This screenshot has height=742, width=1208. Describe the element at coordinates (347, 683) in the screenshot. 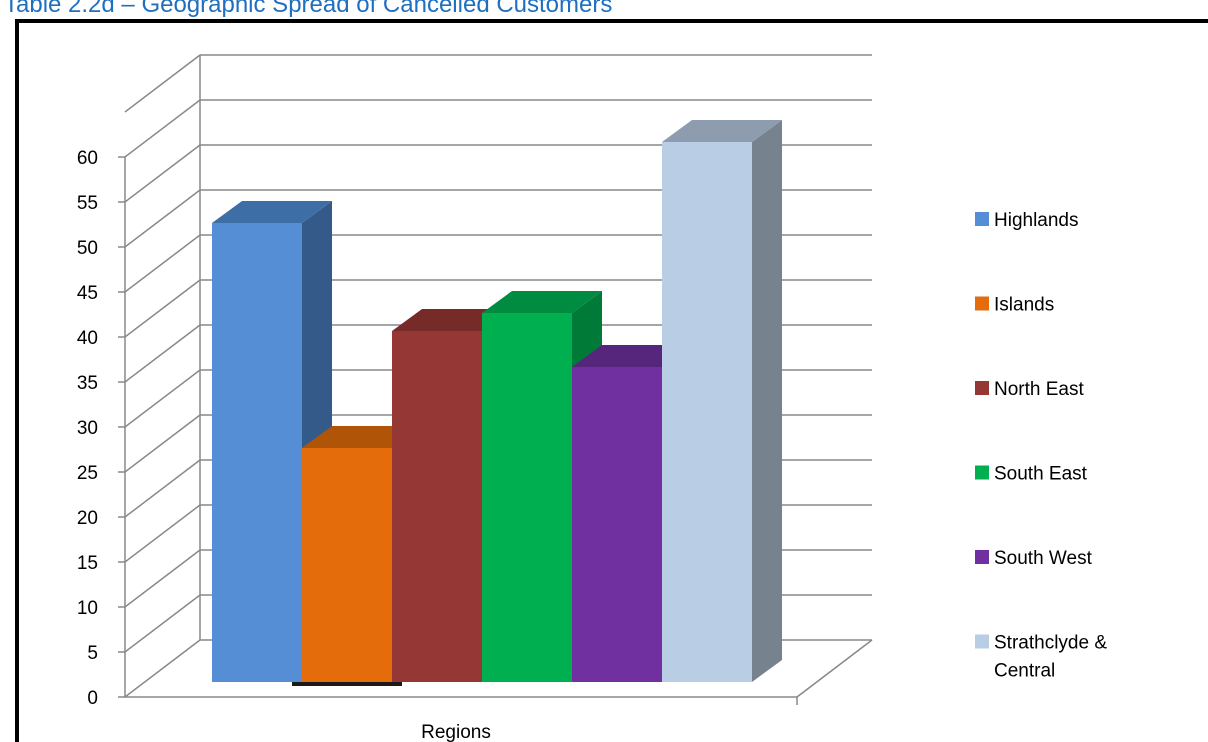

I see `bar-base-shadow` at that location.